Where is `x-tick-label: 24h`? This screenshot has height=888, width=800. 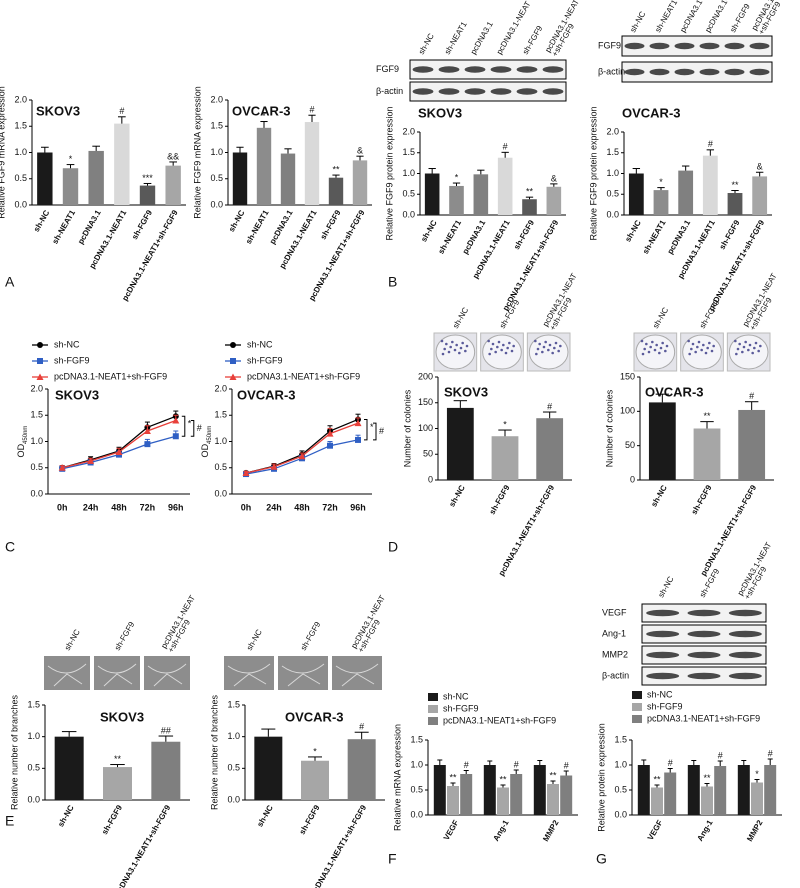 x-tick-label: 24h is located at coordinates (274, 507).